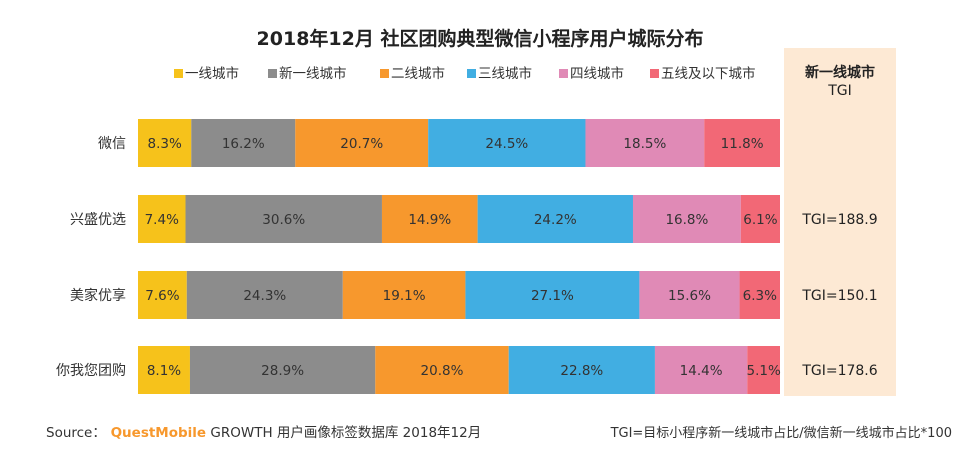  I want to click on data-label: 5.1%, so click(763, 371).